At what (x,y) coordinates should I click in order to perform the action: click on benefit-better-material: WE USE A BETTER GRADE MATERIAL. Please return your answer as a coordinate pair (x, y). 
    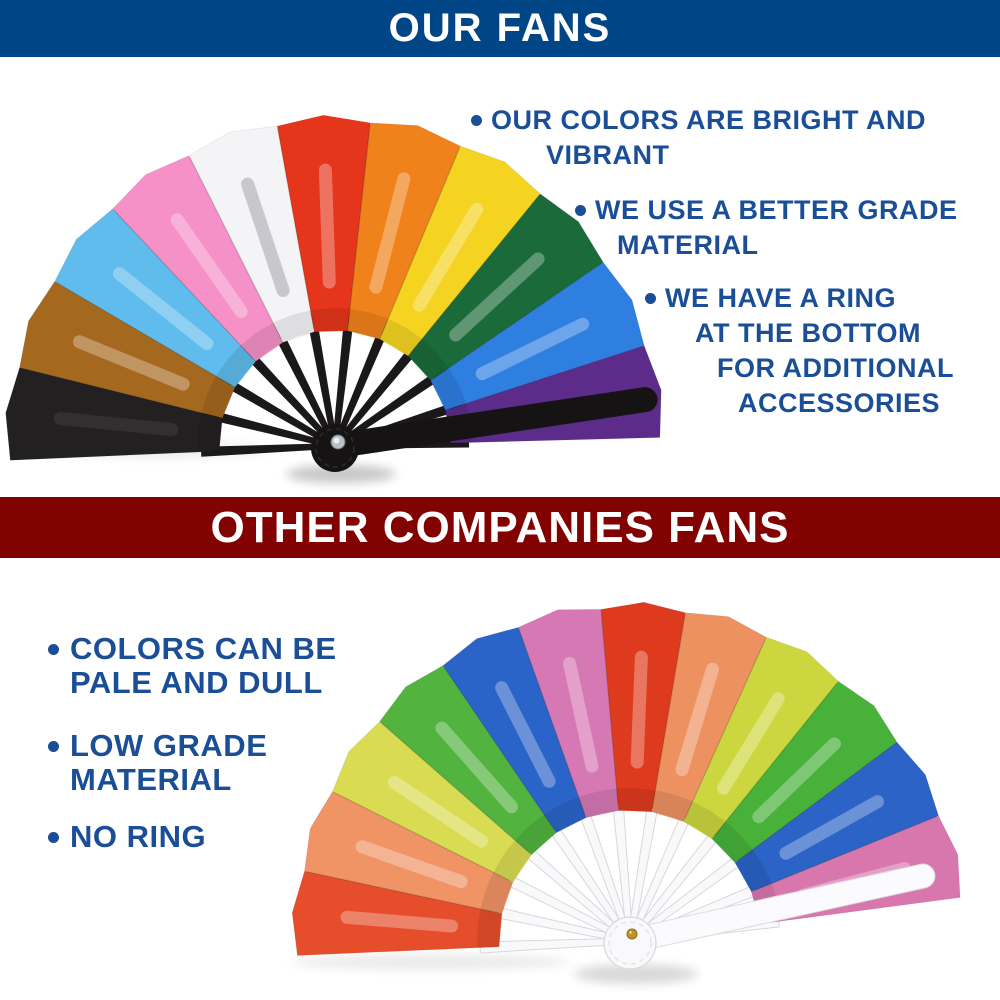
    Looking at the image, I should click on (766, 228).